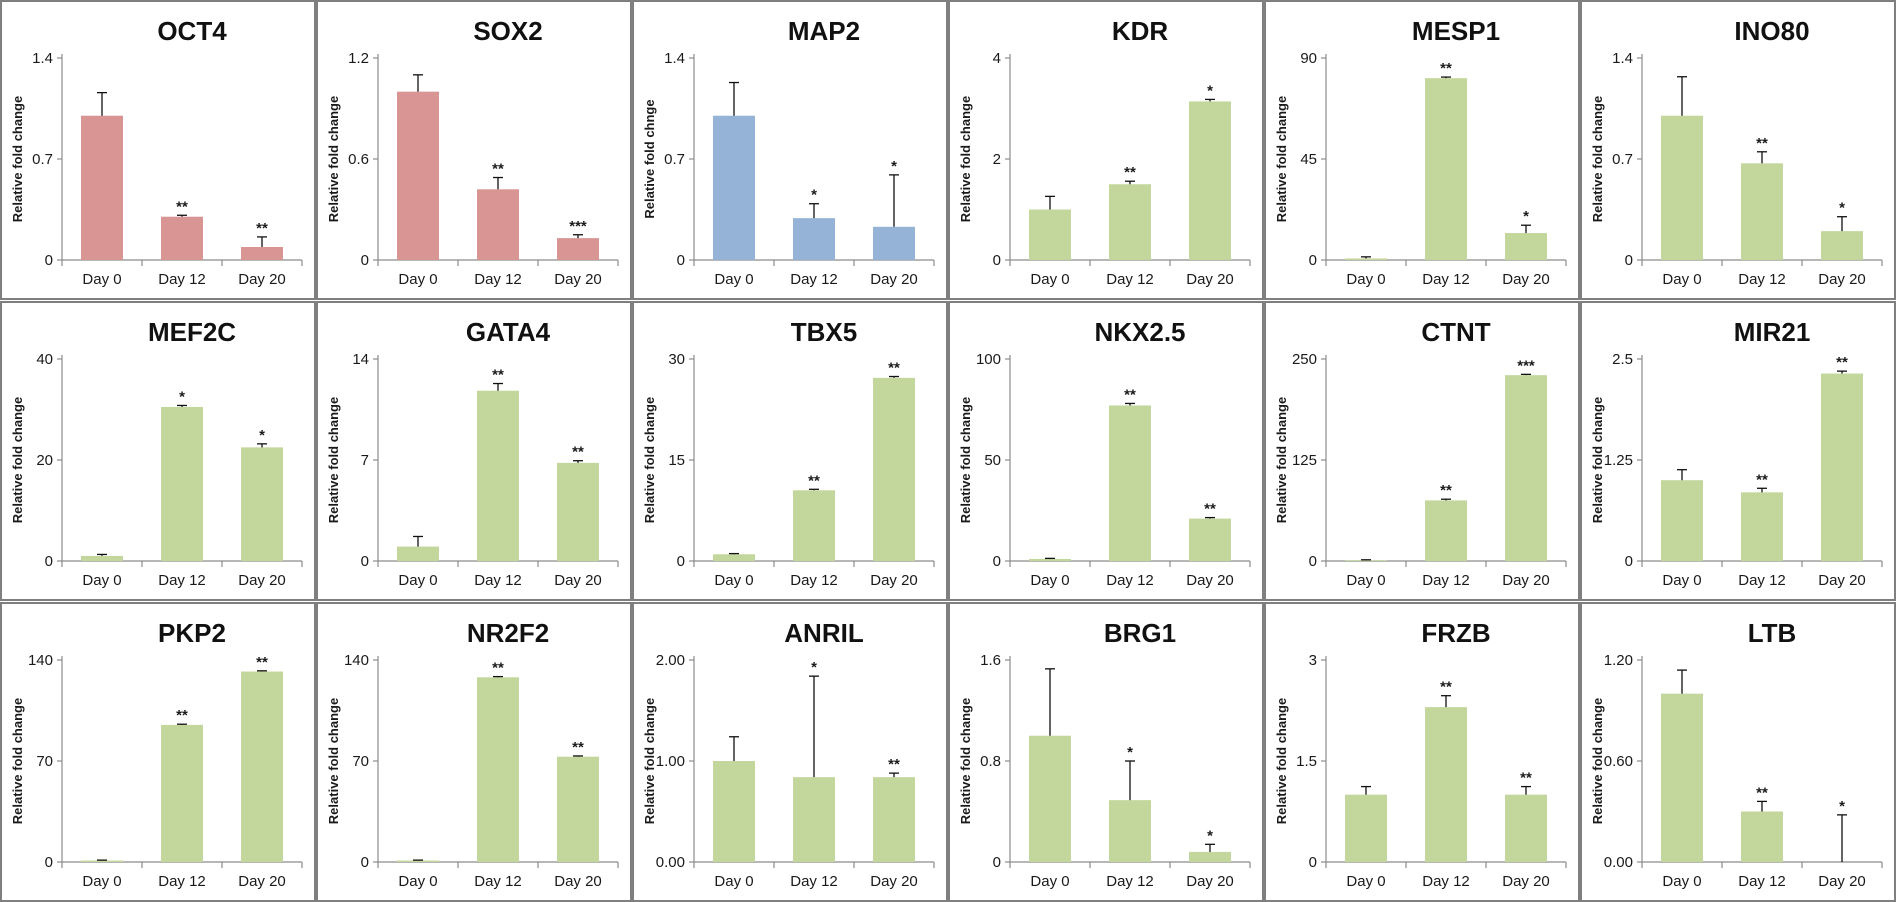 The width and height of the screenshot is (1900, 902). Describe the element at coordinates (1308, 159) in the screenshot. I see `y-tick-label: 45` at that location.